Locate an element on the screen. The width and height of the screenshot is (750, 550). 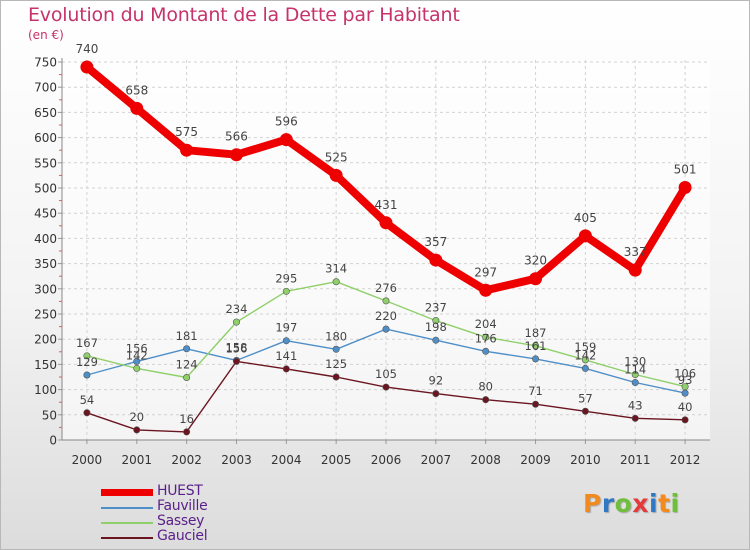
y-tick-label: 250 is located at coordinates (45, 315).